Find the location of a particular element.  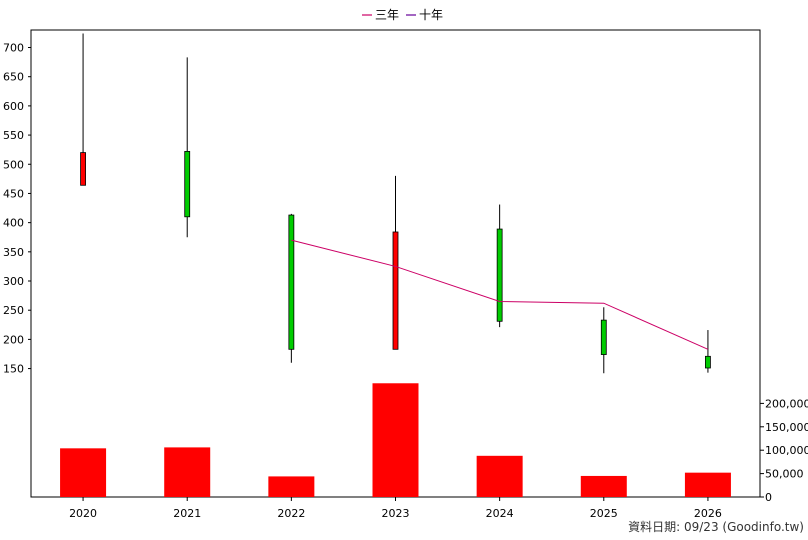

category-tick-label: 2022 is located at coordinates (291, 513).